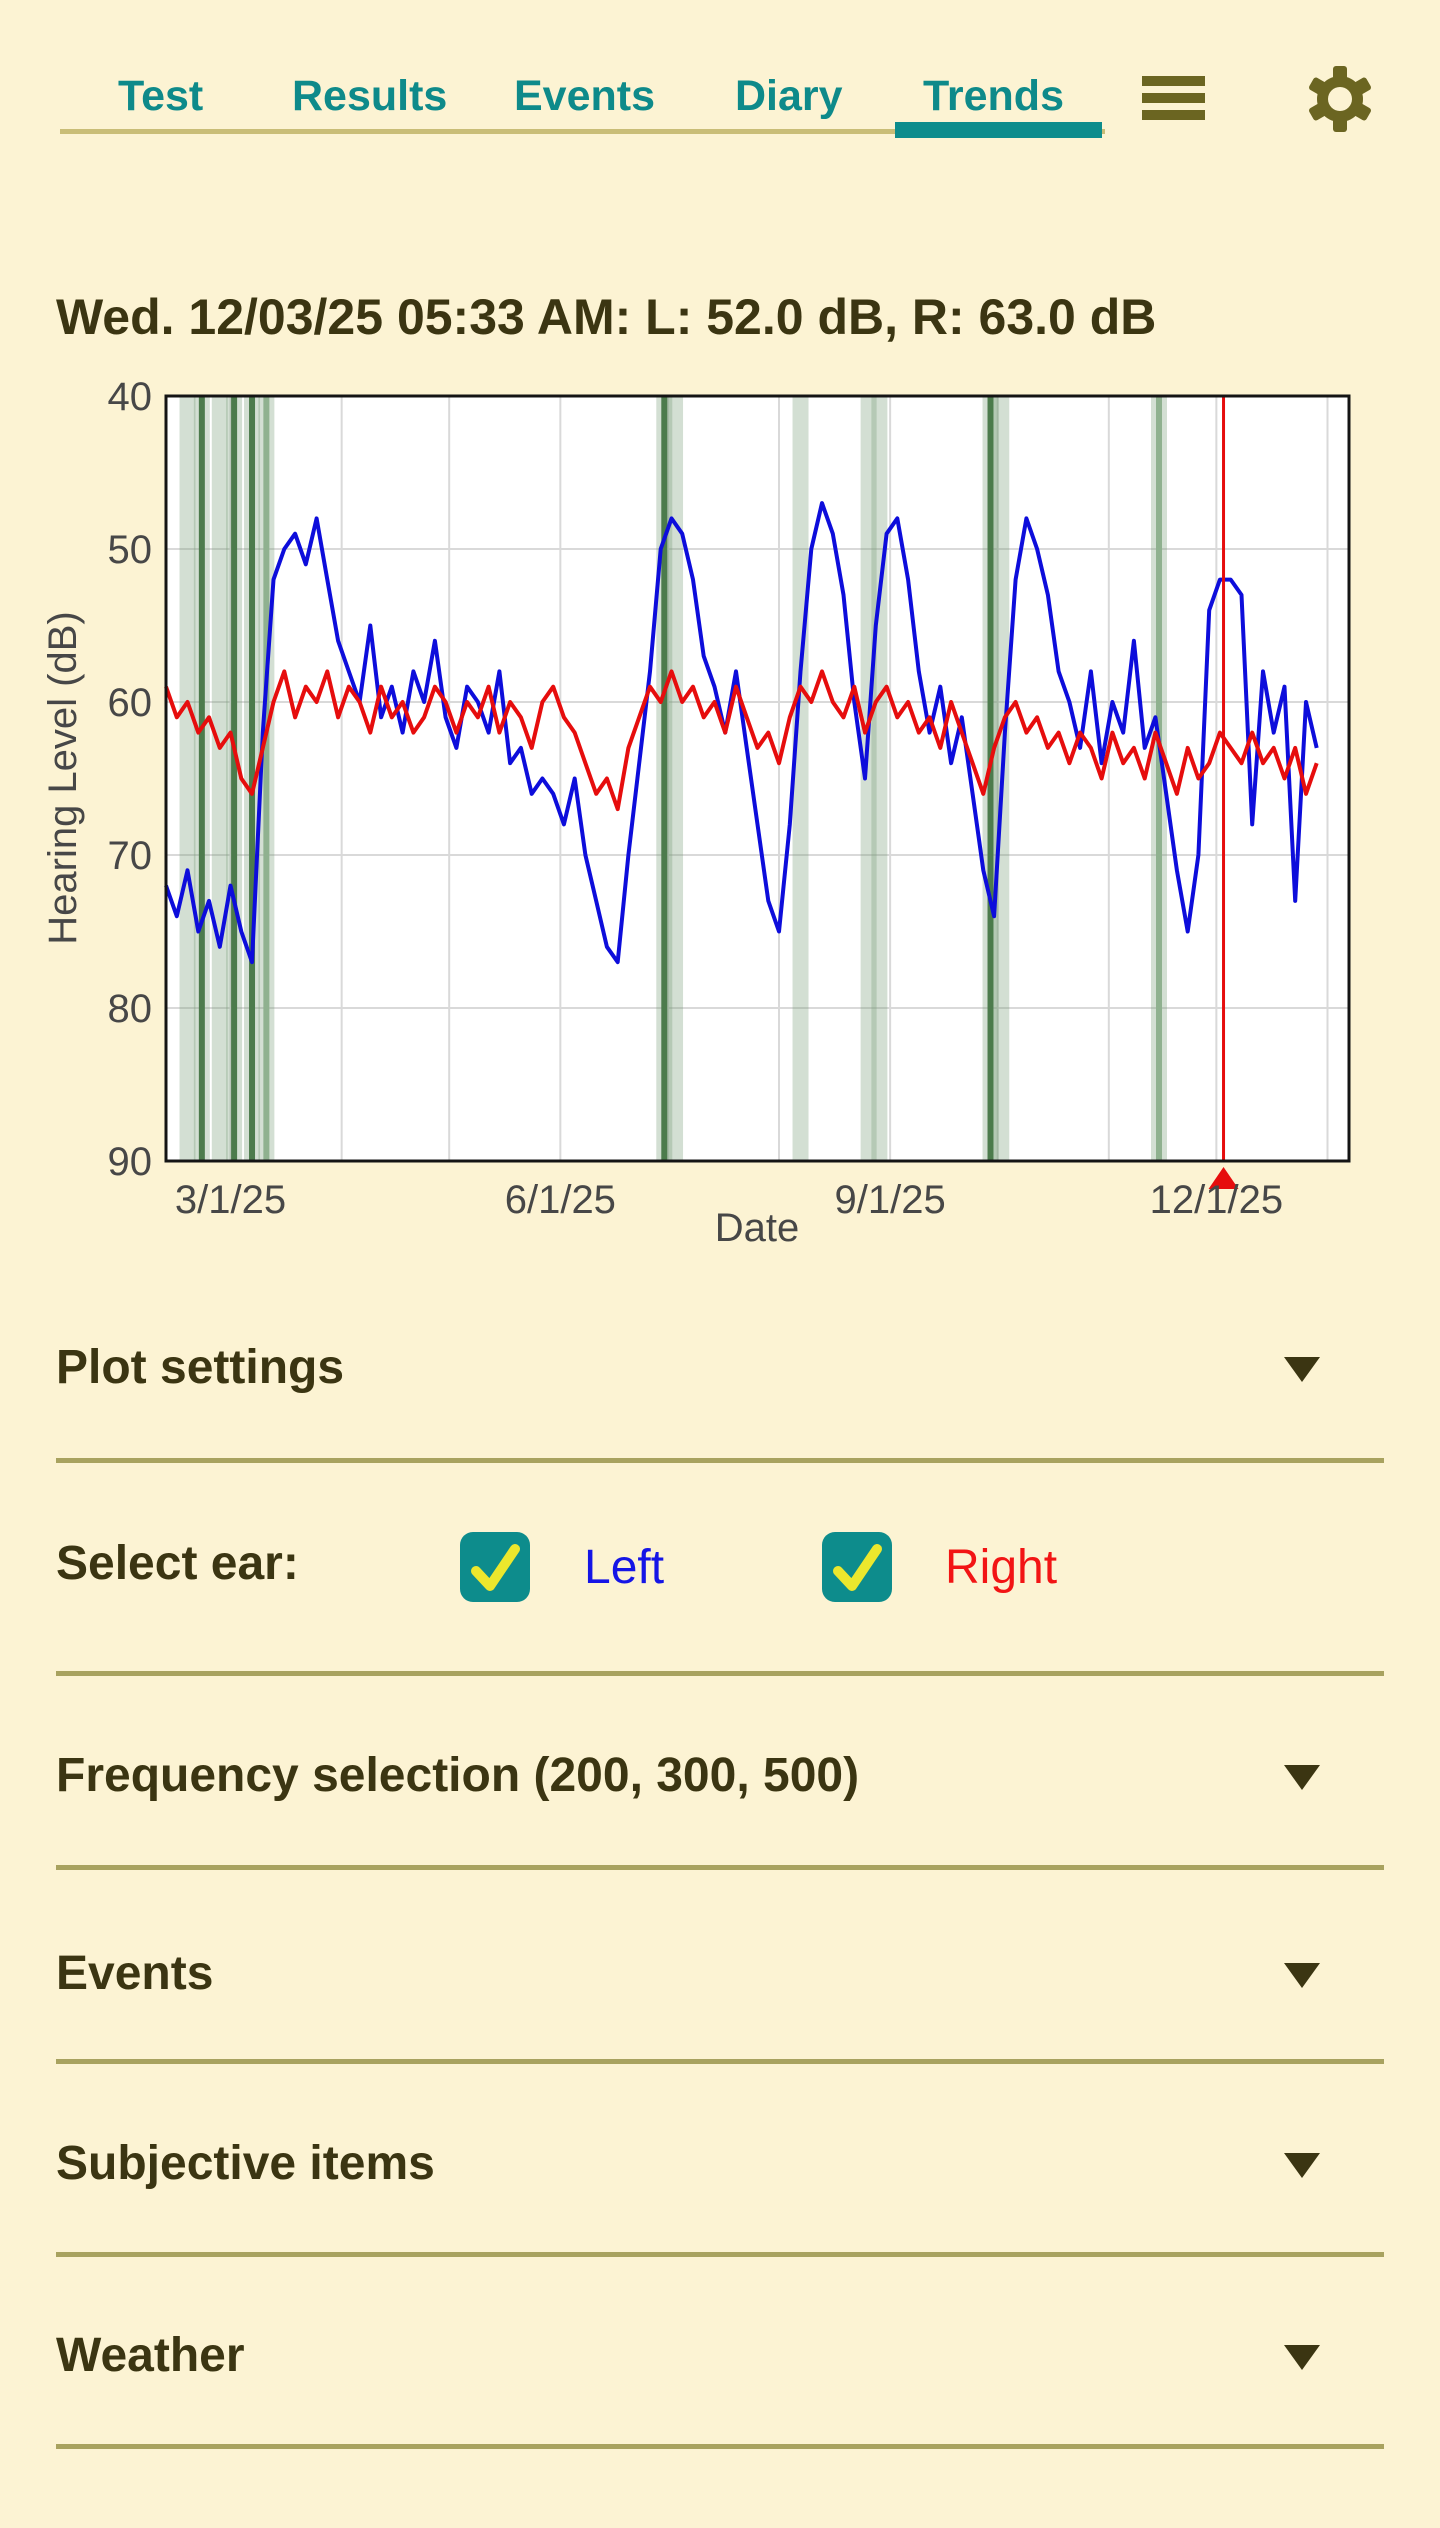 Image resolution: width=1440 pixels, height=2528 pixels. Describe the element at coordinates (130, 856) in the screenshot. I see `y-axis-tick-label: 70` at that location.